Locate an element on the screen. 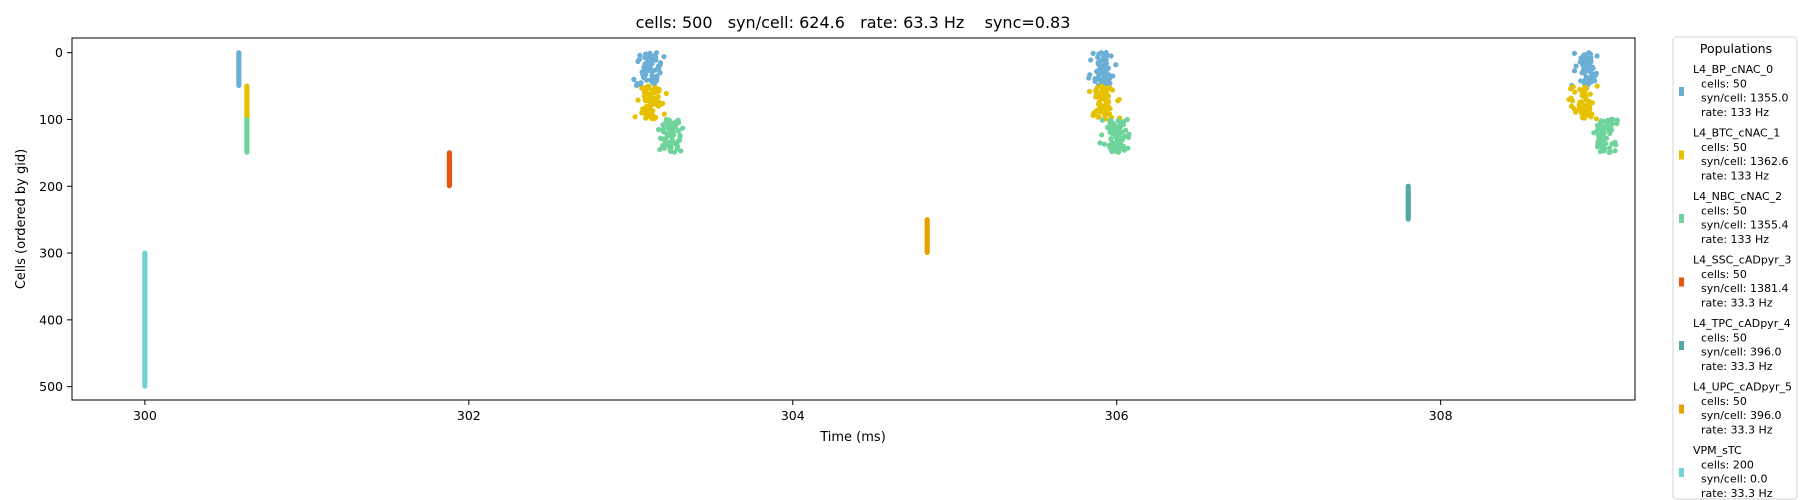  legend-entry-name: VPM_sTC is located at coordinates (1717, 450).